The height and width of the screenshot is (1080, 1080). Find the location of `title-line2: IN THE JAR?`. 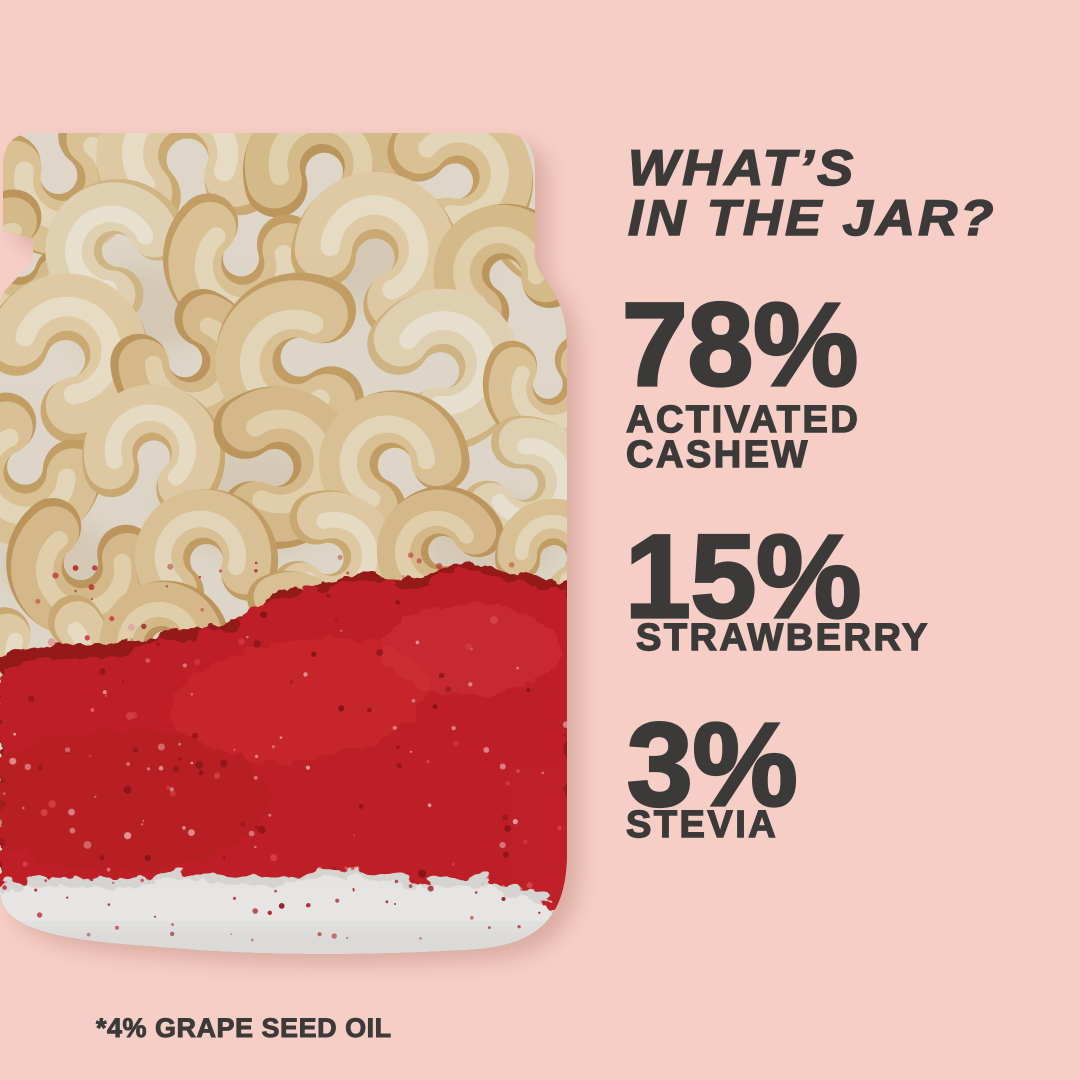

title-line2: IN THE JAR? is located at coordinates (812, 218).